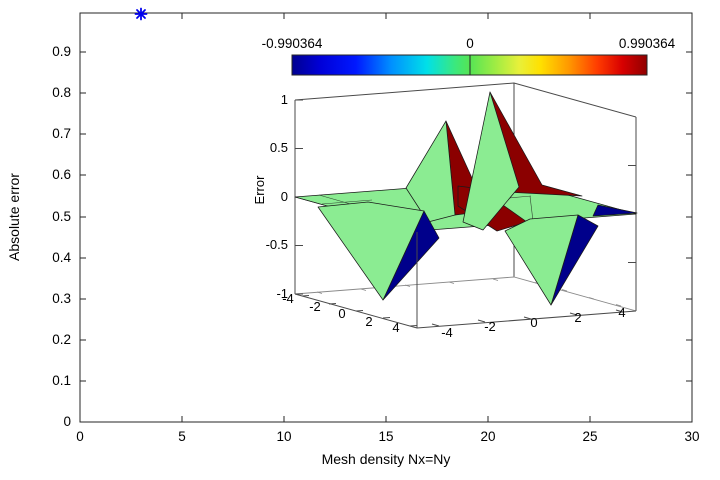  Describe the element at coordinates (182, 436) in the screenshot. I see `x-tick-label: 5` at that location.